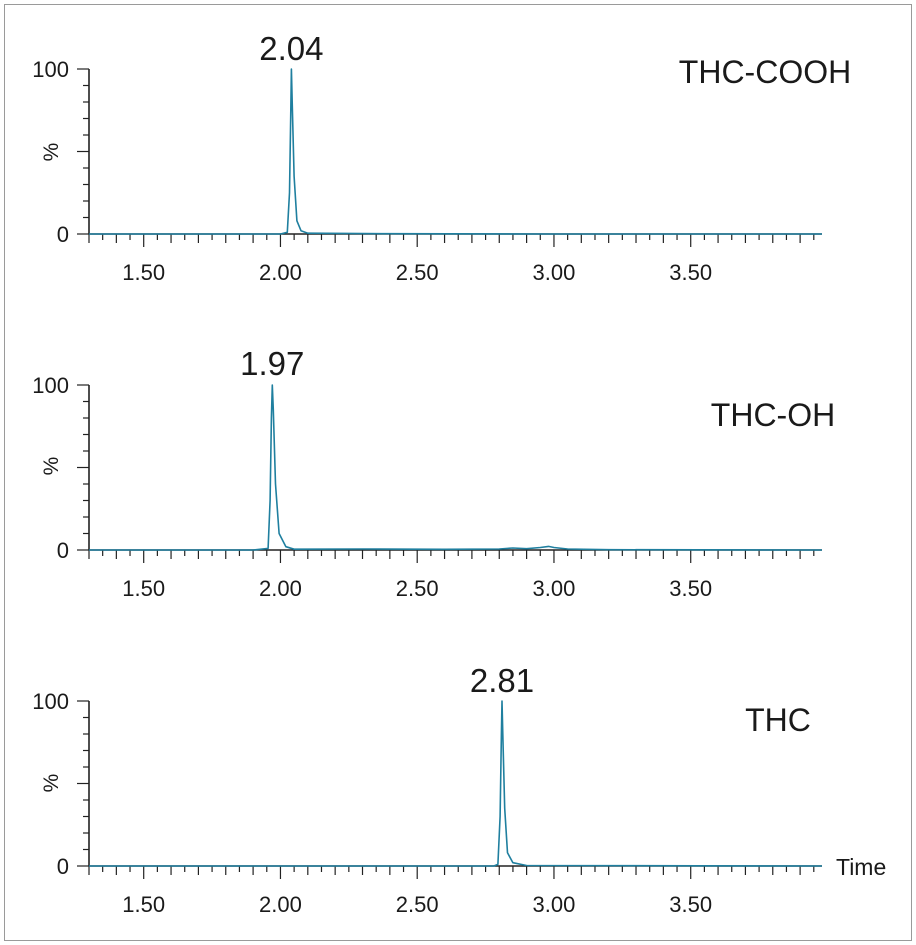  Describe the element at coordinates (272, 363) in the screenshot. I see `peak-label: 1.97` at that location.